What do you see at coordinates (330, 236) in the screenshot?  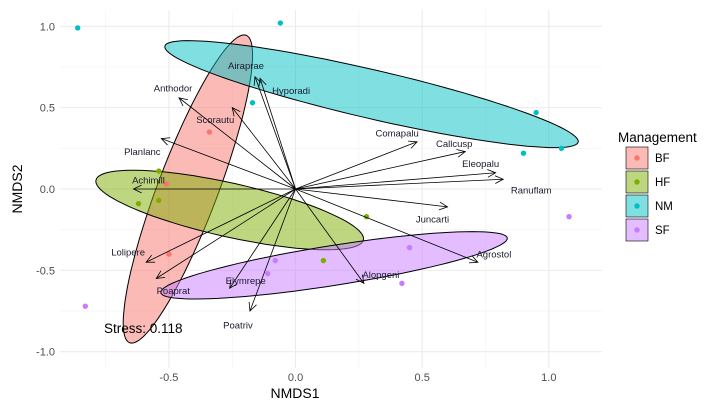 I see `vector-alopgeni` at bounding box center [330, 236].